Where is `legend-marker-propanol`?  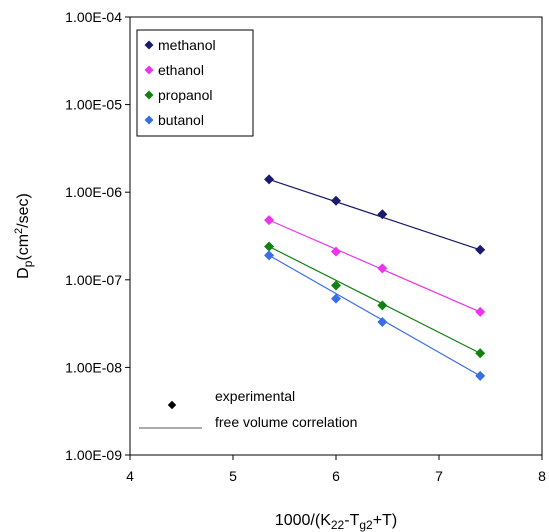
legend-marker-propanol is located at coordinates (149, 95).